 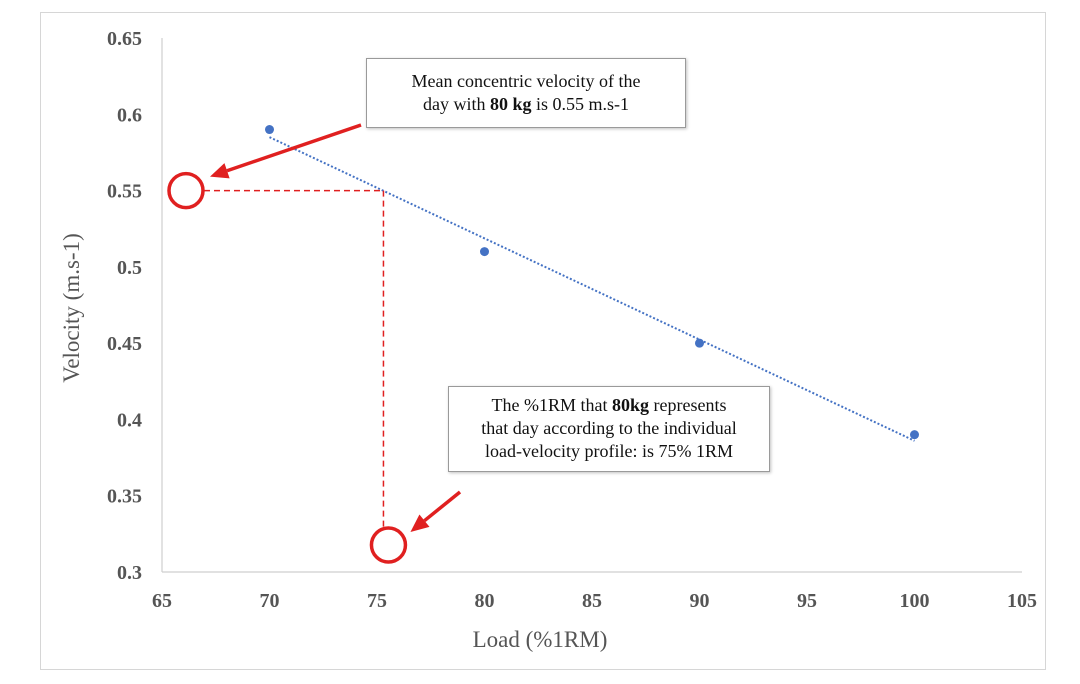 I want to click on load-annotation-line3: load-velocity profile: is 75% 1RM, so click(x=609, y=451).